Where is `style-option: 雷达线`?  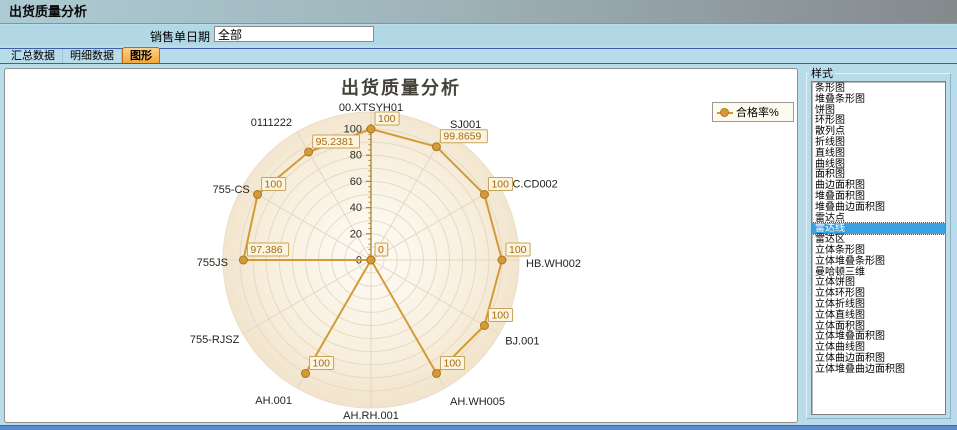 style-option: 雷达线 is located at coordinates (878, 229).